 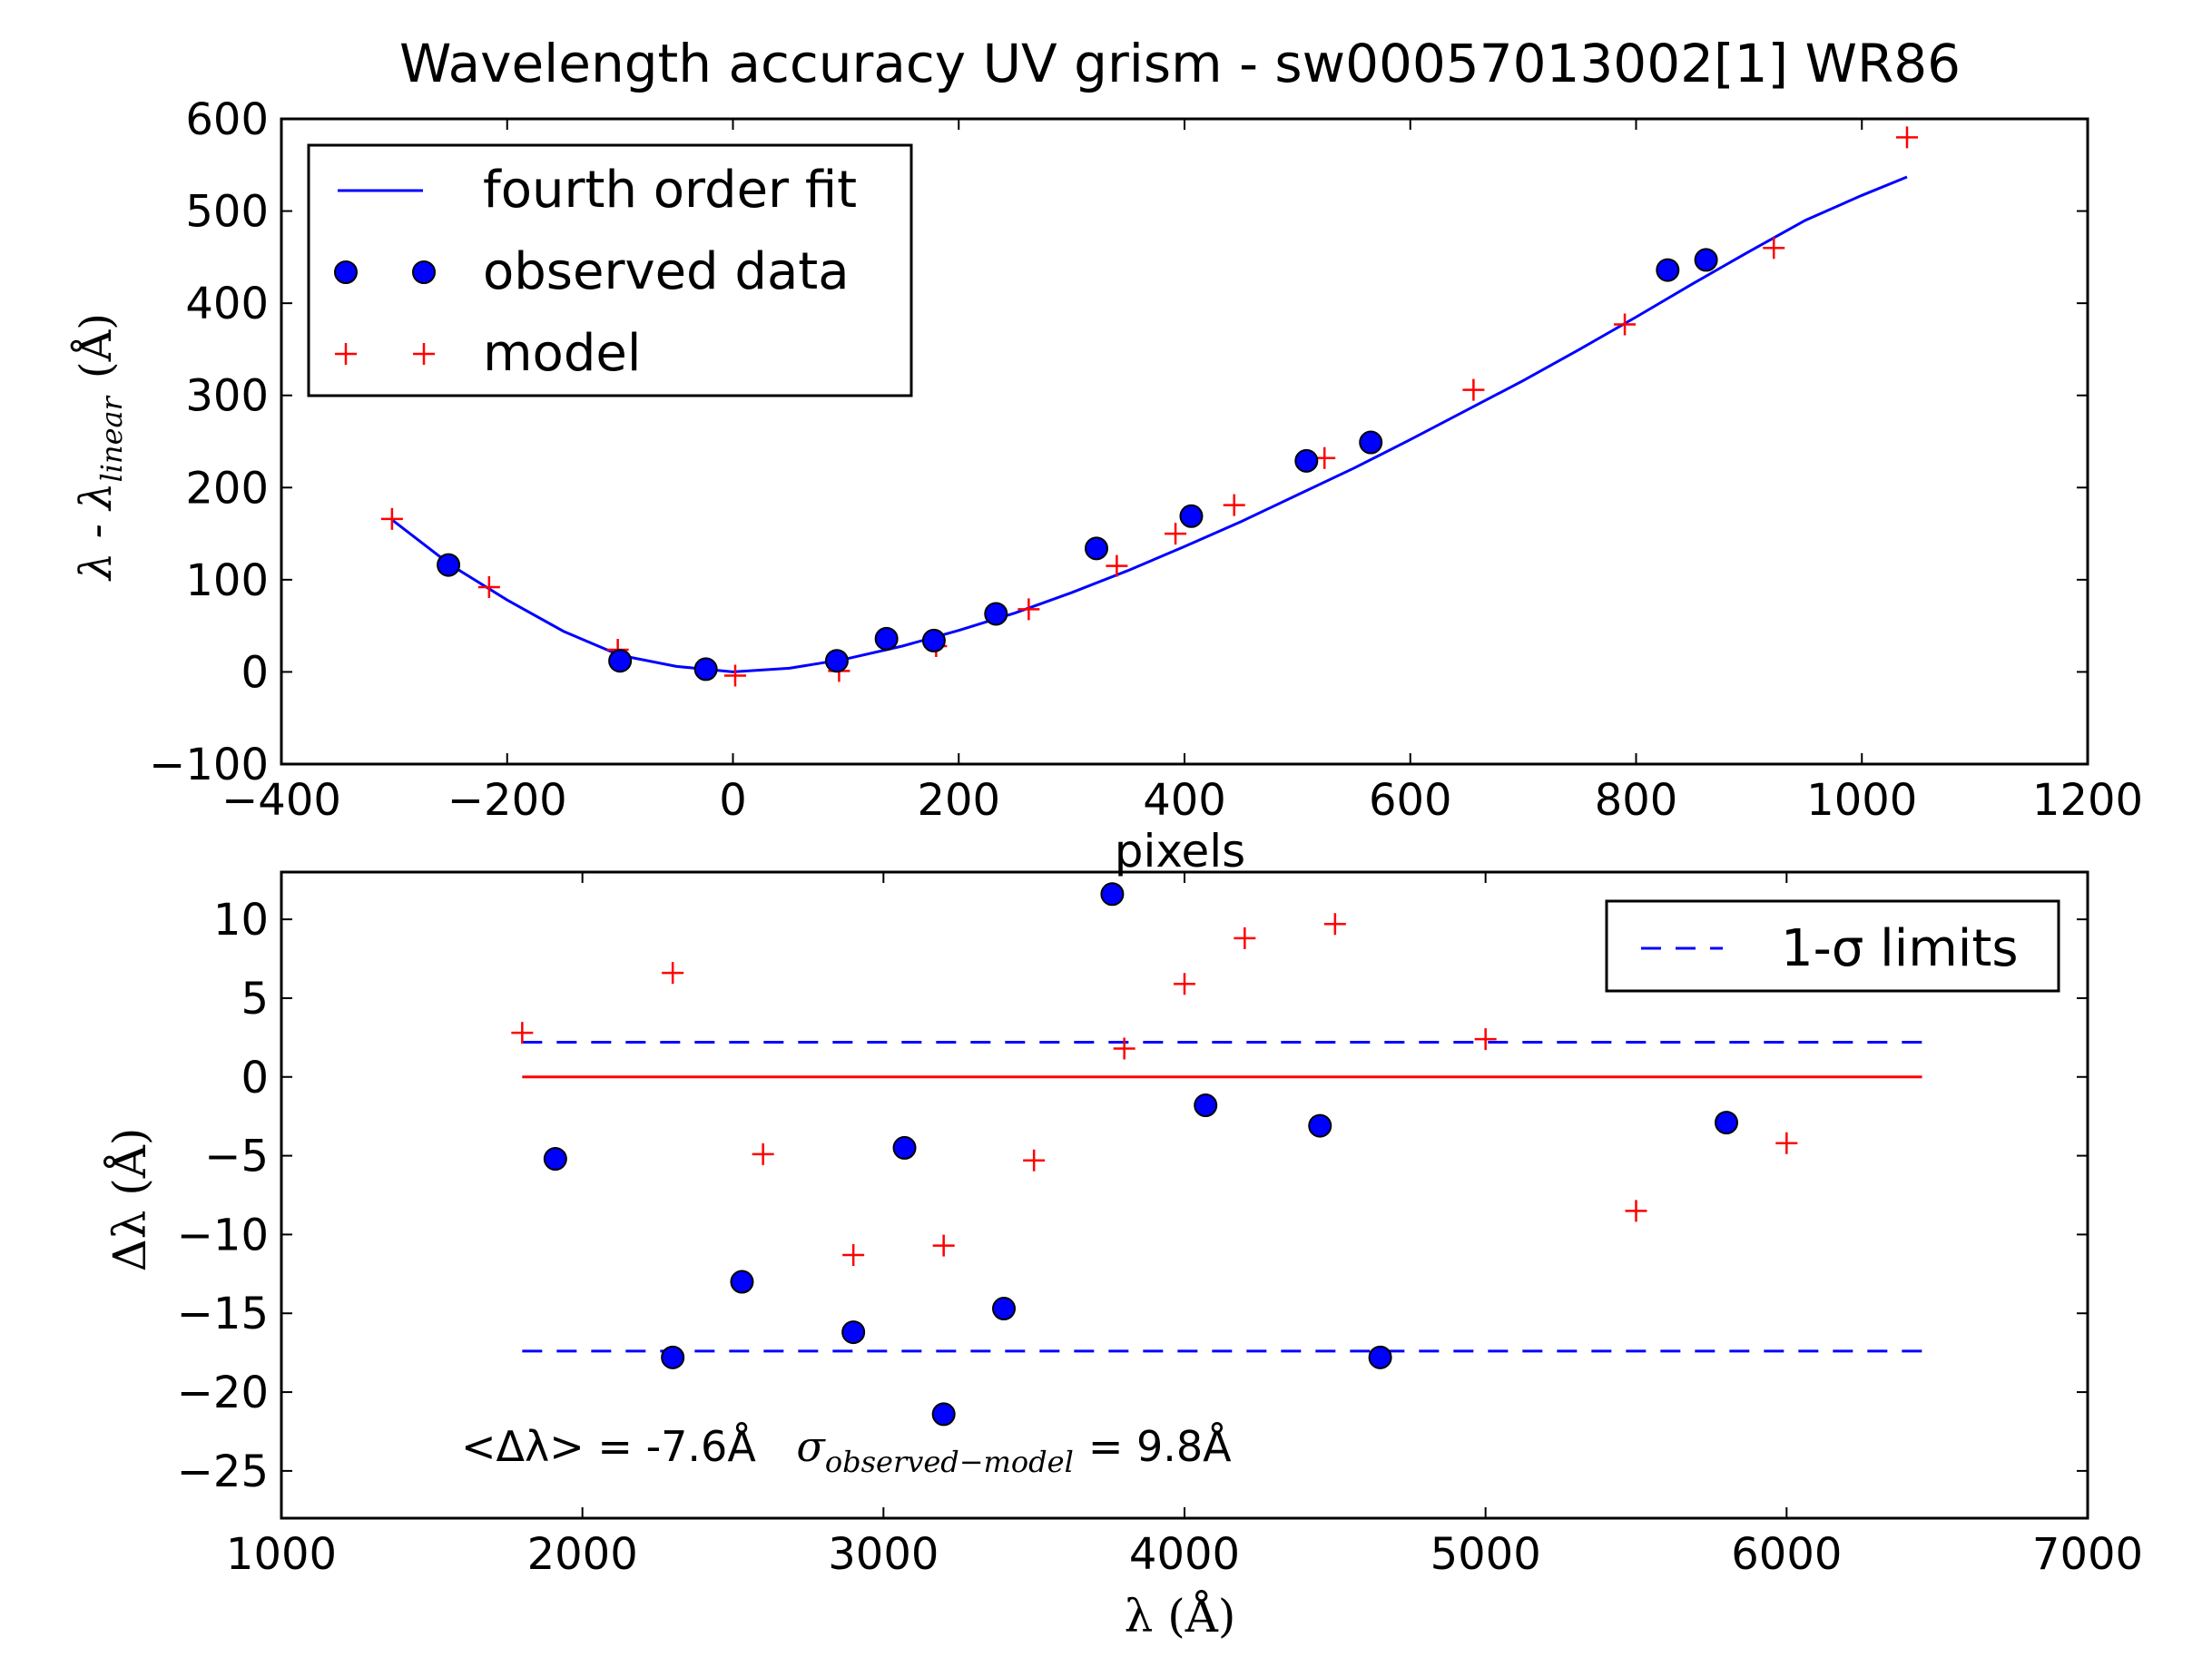 I want to click on bottom-y-tick-label: −10, so click(x=223, y=1235).